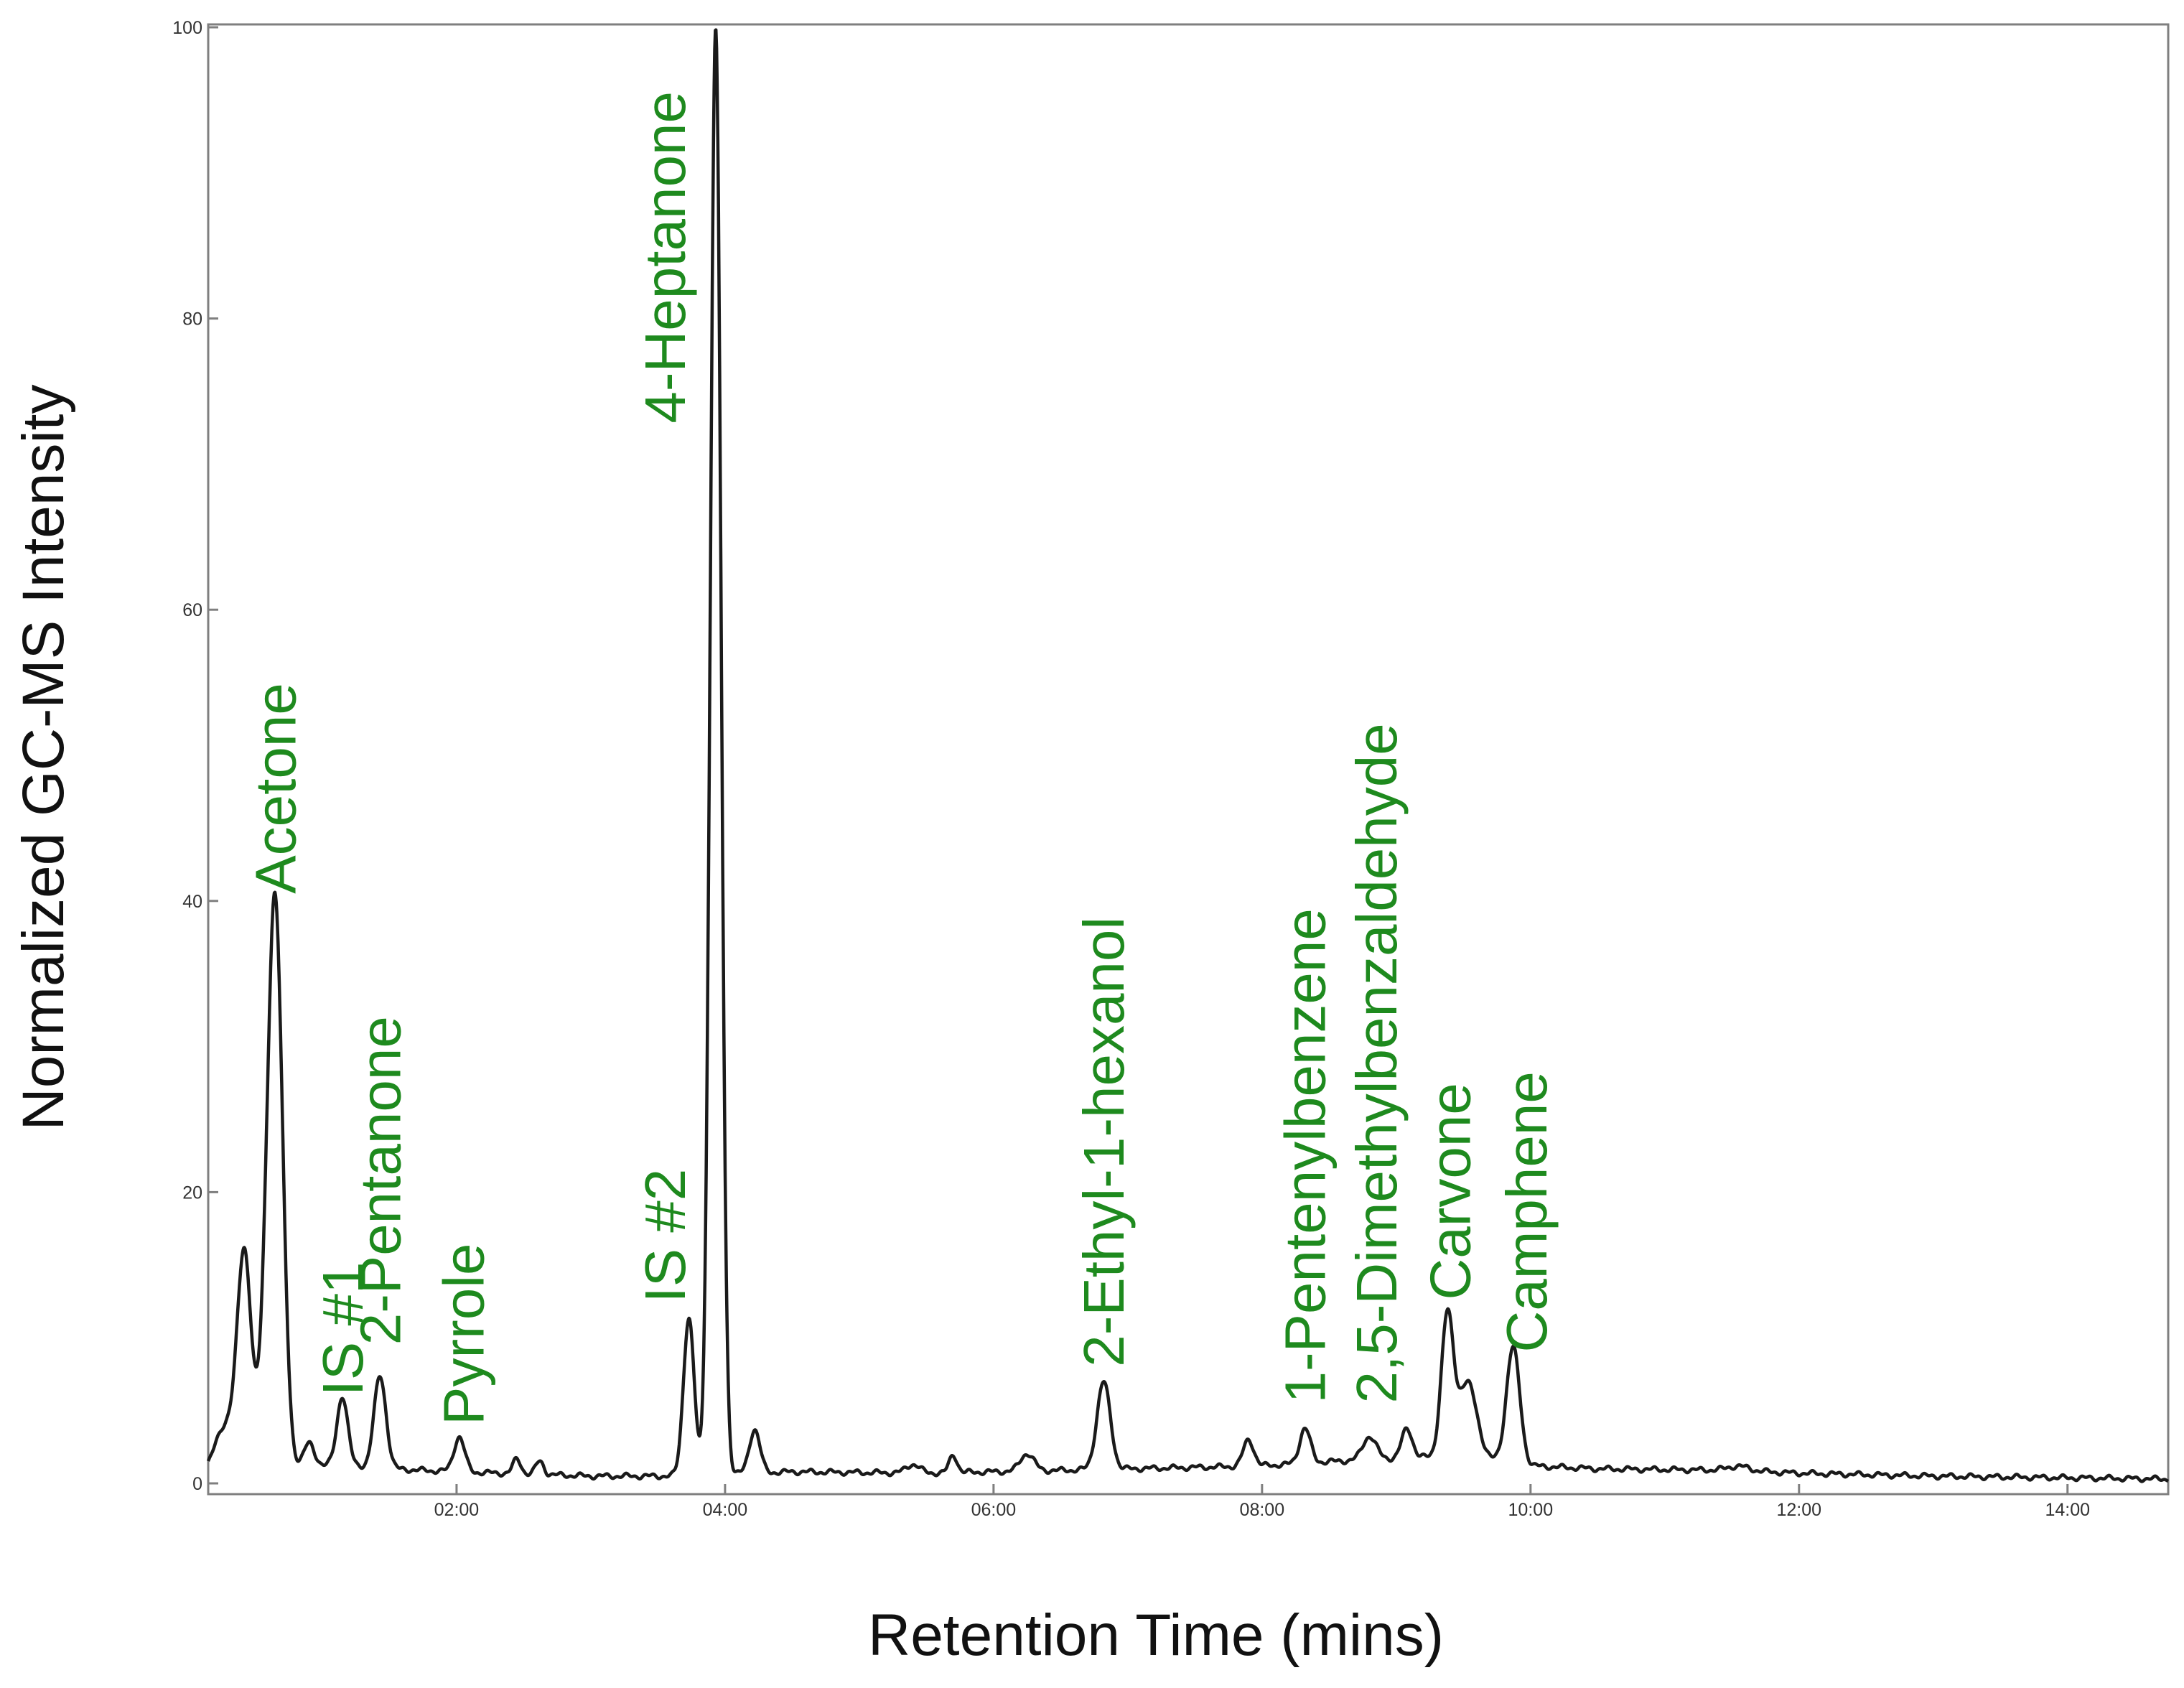  Describe the element at coordinates (1451, 1191) in the screenshot. I see `peak-label: Carvone` at that location.